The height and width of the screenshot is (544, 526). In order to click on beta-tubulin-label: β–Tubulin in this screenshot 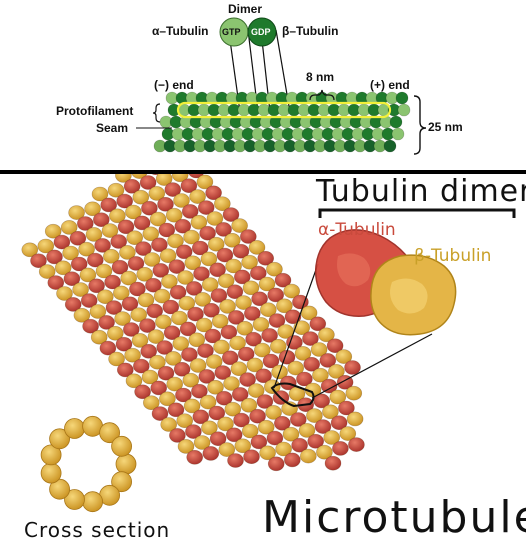, I will do `click(310, 31)`.